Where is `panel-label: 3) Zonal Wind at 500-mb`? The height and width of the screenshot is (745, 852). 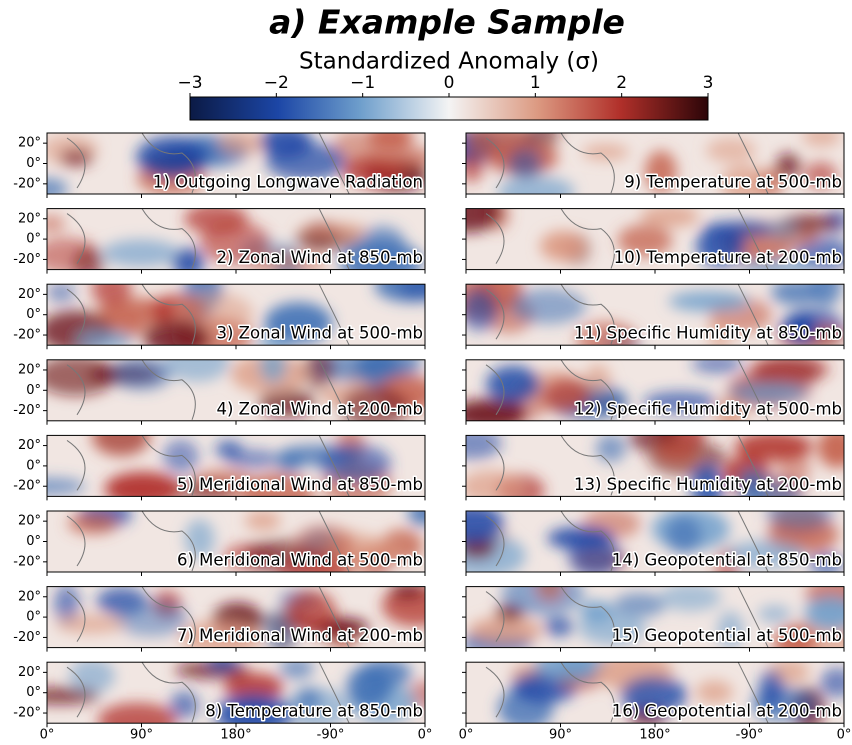
panel-label: 3) Zonal Wind at 500-mb is located at coordinates (319, 333).